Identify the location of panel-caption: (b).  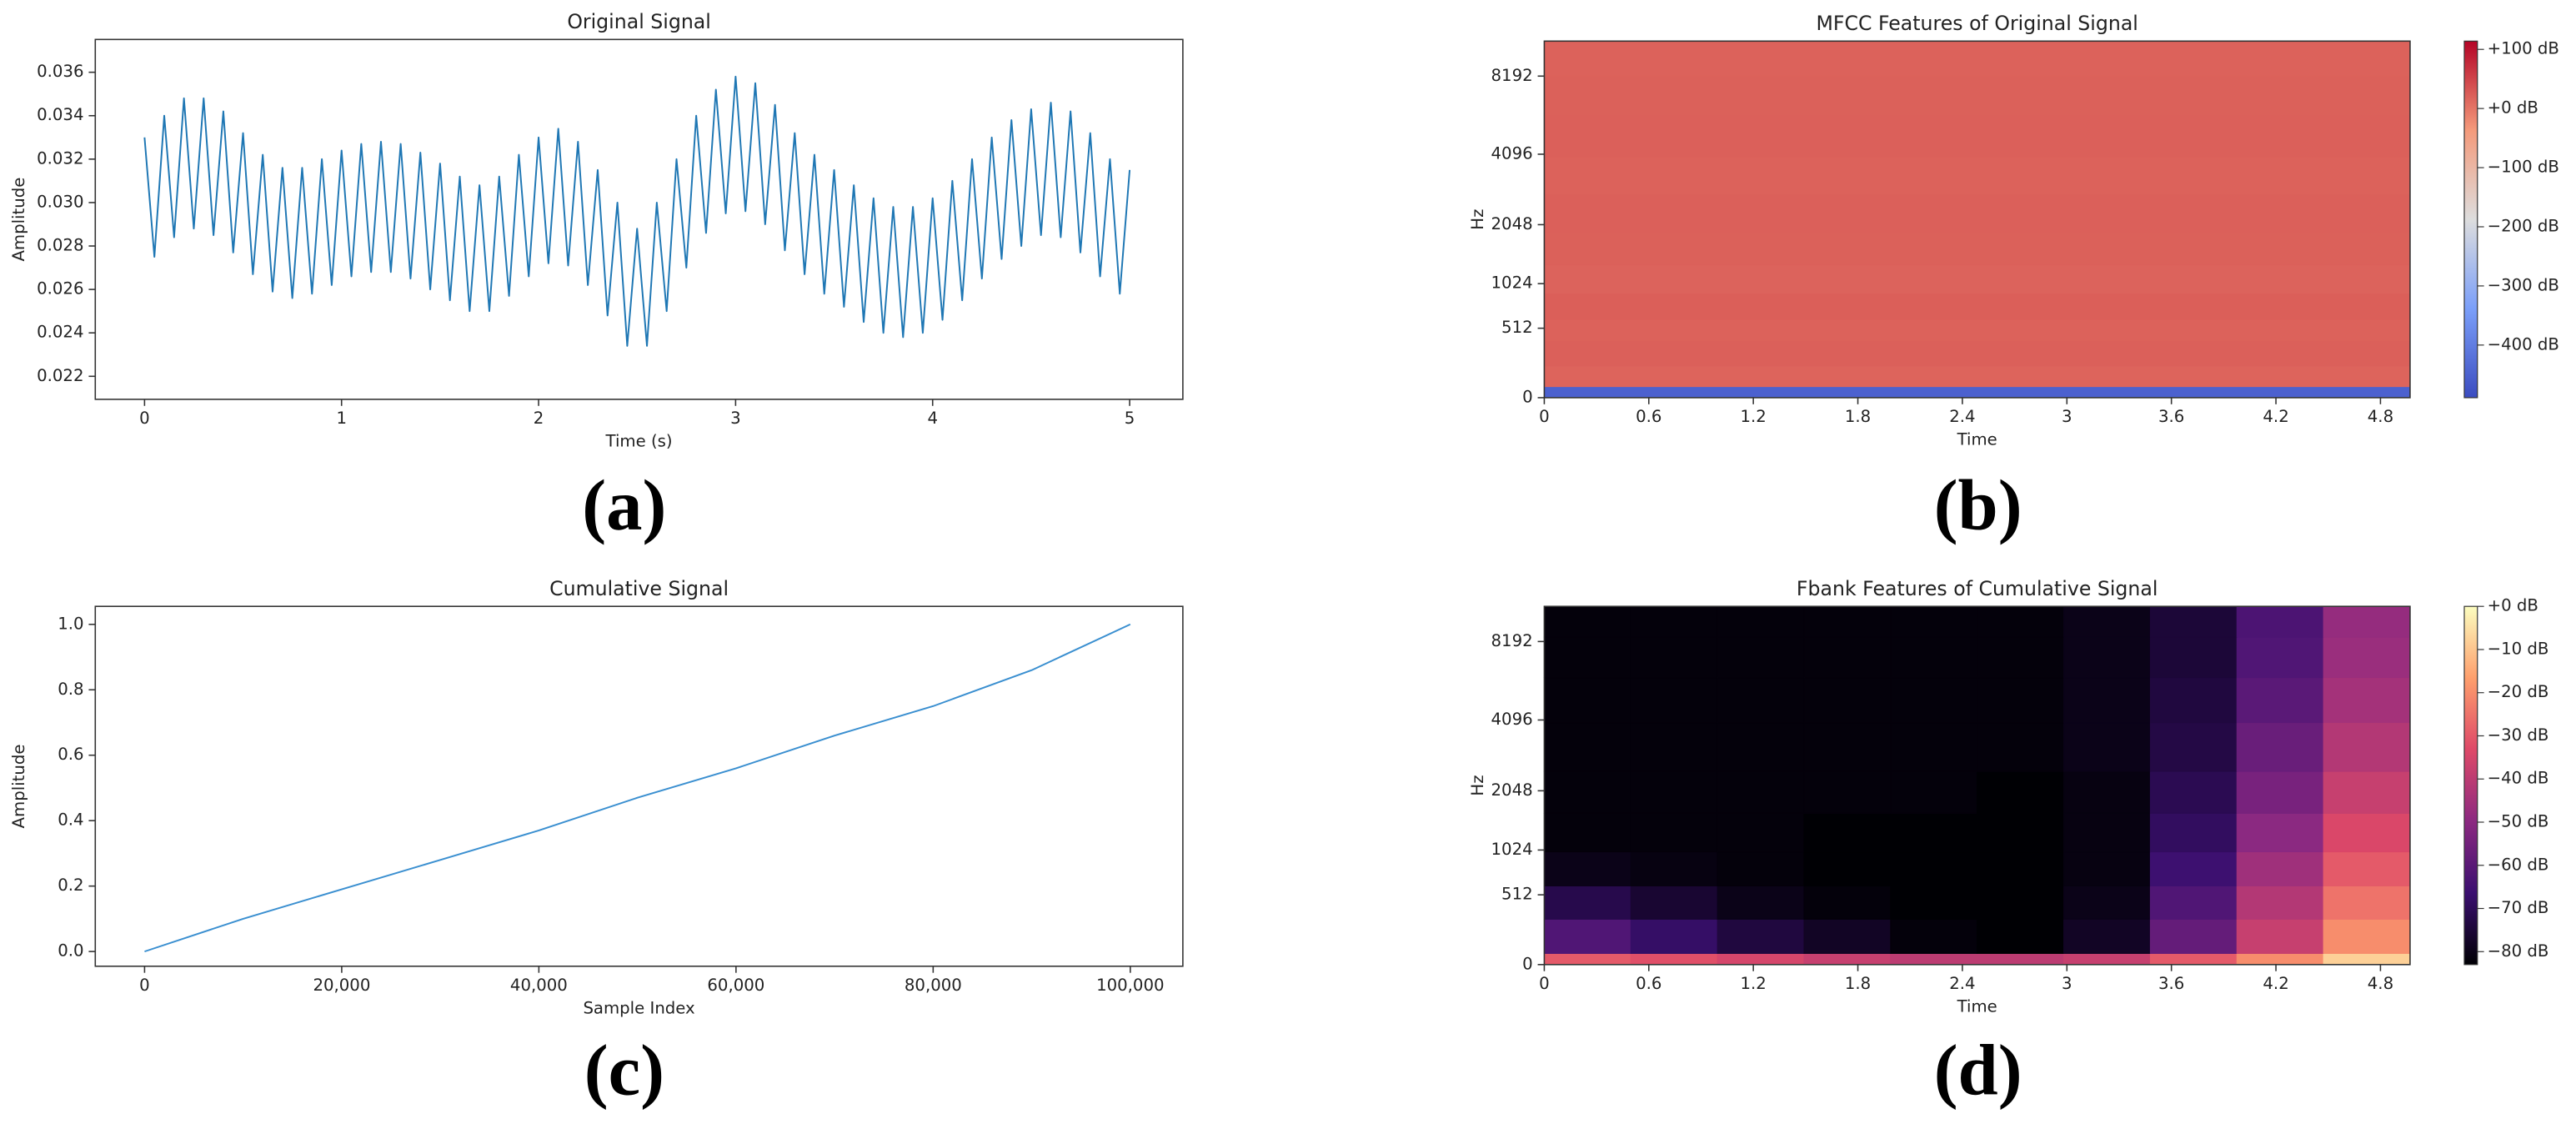
(1978, 505).